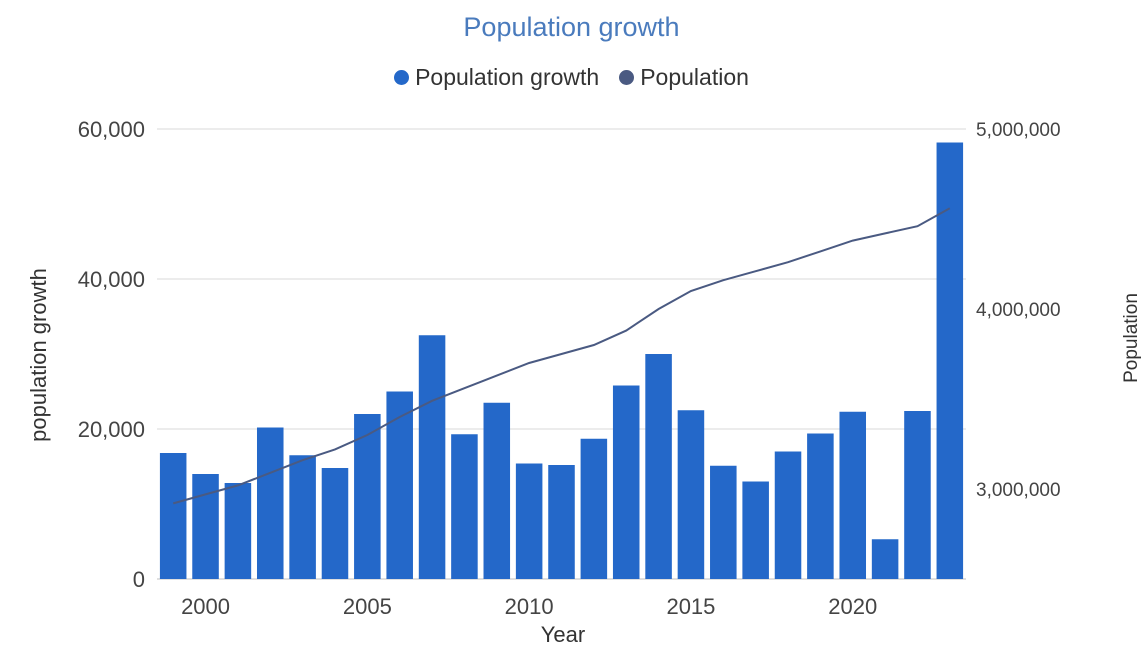  I want to click on y2-tick-label: 3,000,000, so click(1018, 490).